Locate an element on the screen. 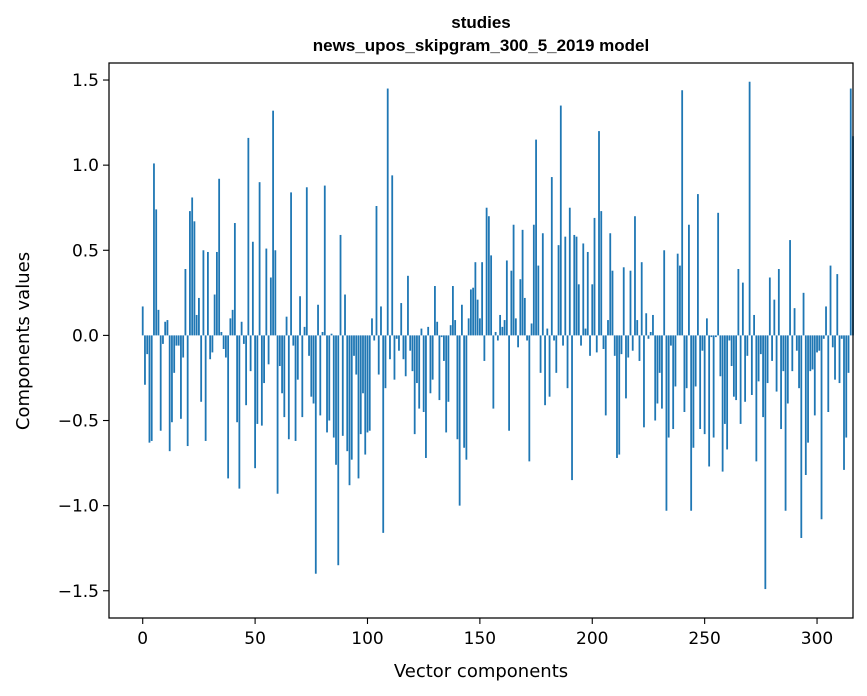  chart-title-line-1: studies is located at coordinates (481, 22).